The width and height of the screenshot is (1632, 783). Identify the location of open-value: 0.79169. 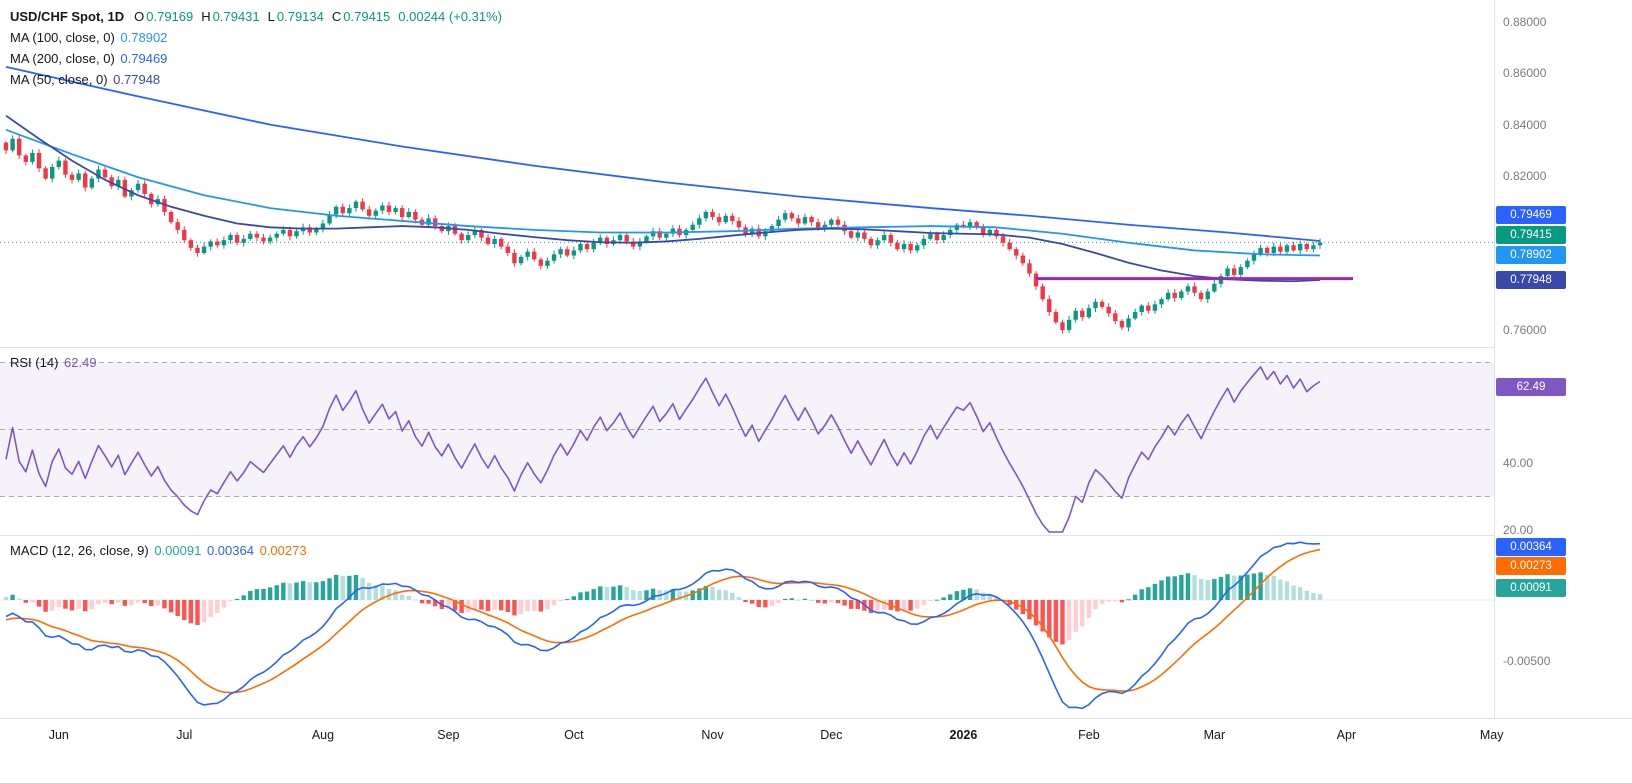
(170, 16).